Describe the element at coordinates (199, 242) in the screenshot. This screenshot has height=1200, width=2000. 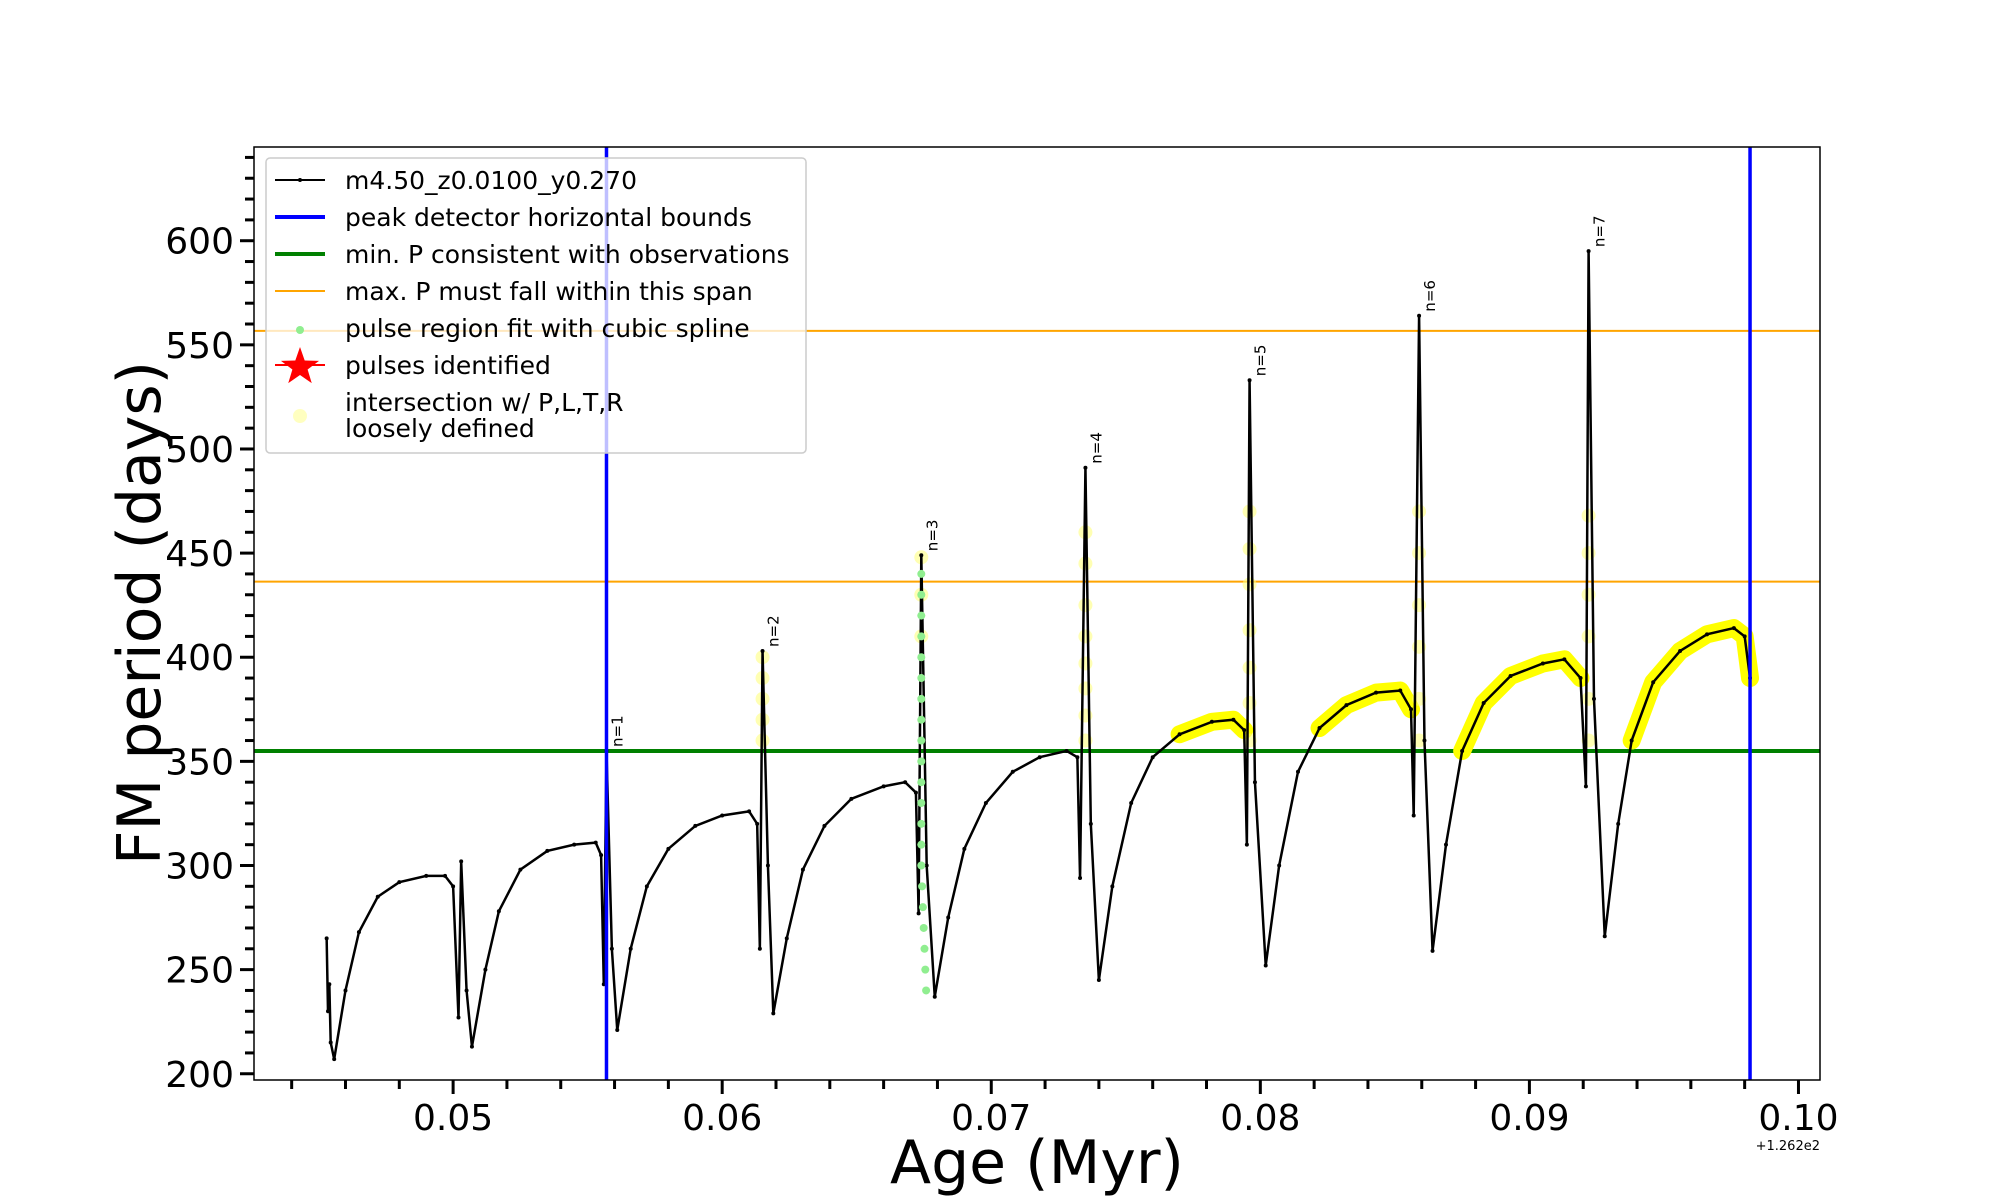
I see `y-tick-label: 600` at that location.